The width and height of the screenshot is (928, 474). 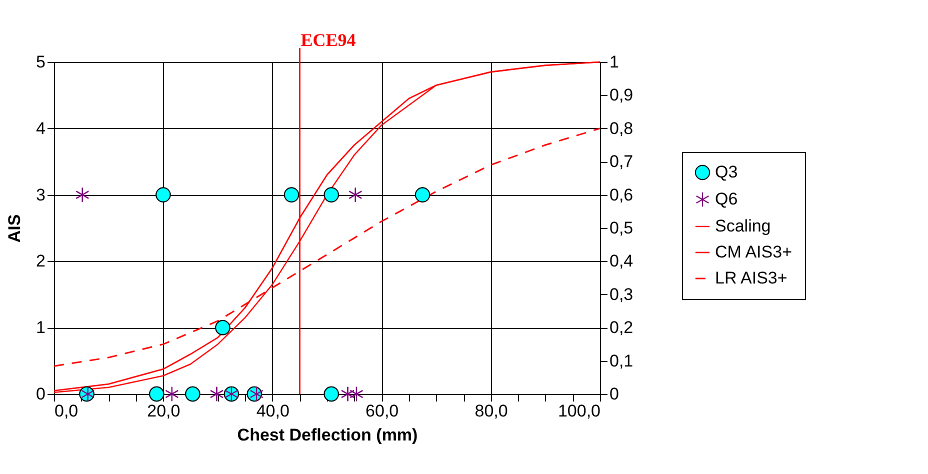 What do you see at coordinates (41, 261) in the screenshot?
I see `y-tick-label: 2` at bounding box center [41, 261].